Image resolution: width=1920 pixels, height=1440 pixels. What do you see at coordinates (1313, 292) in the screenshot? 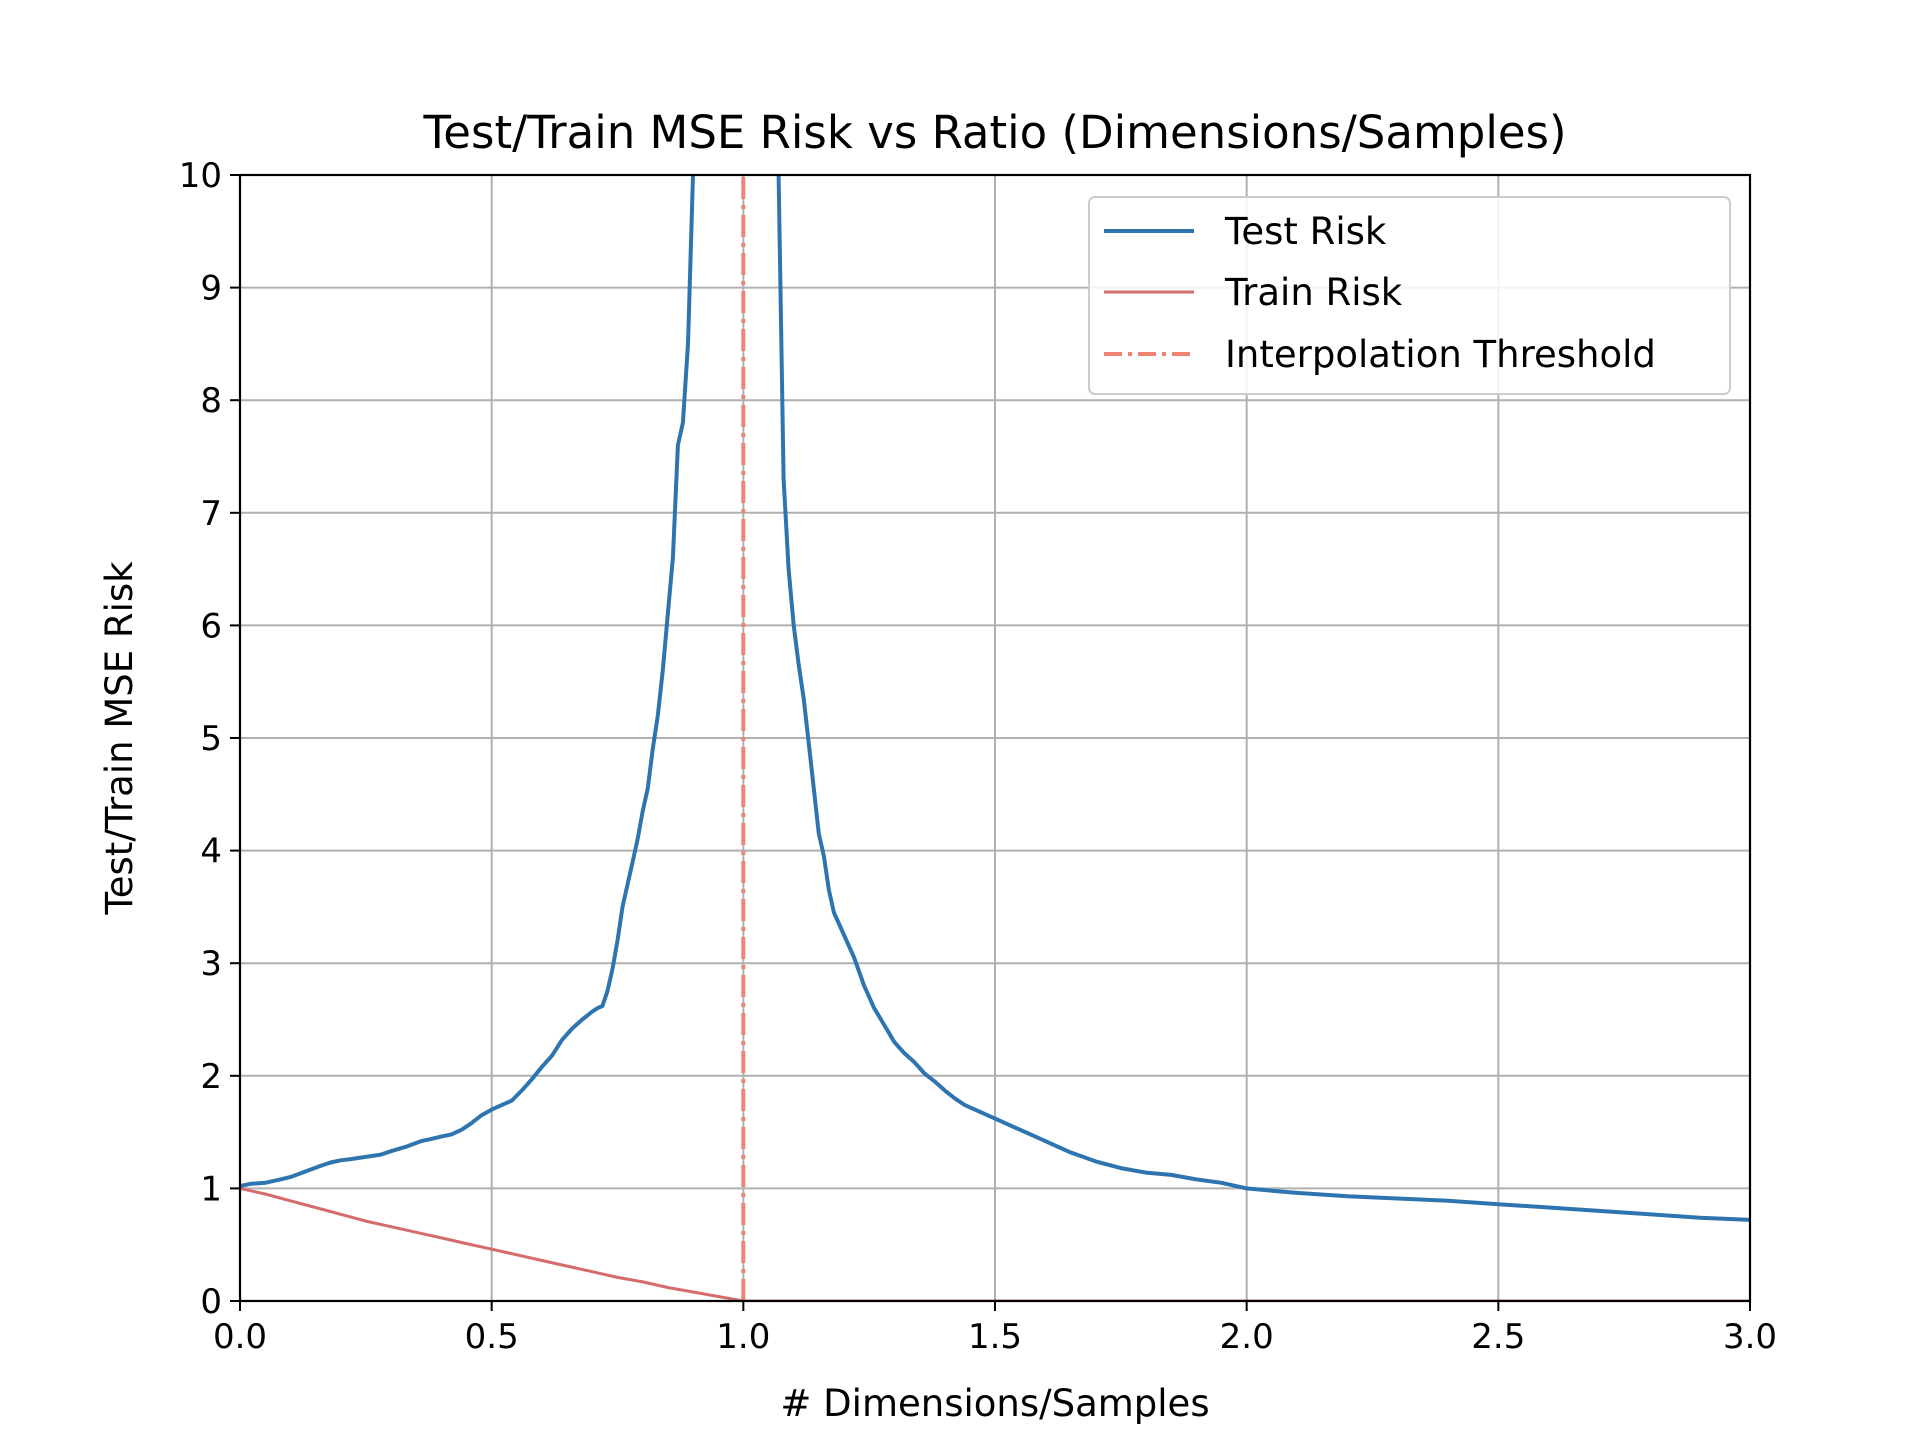
I see `legend-label-train-risk: Train Risk` at bounding box center [1313, 292].